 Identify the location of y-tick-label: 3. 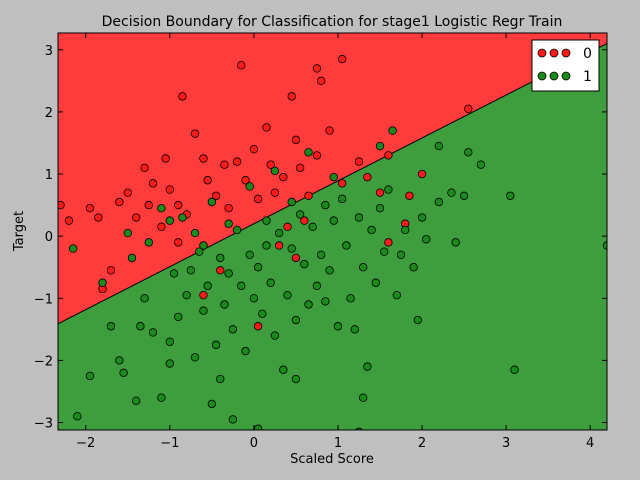
(49, 51).